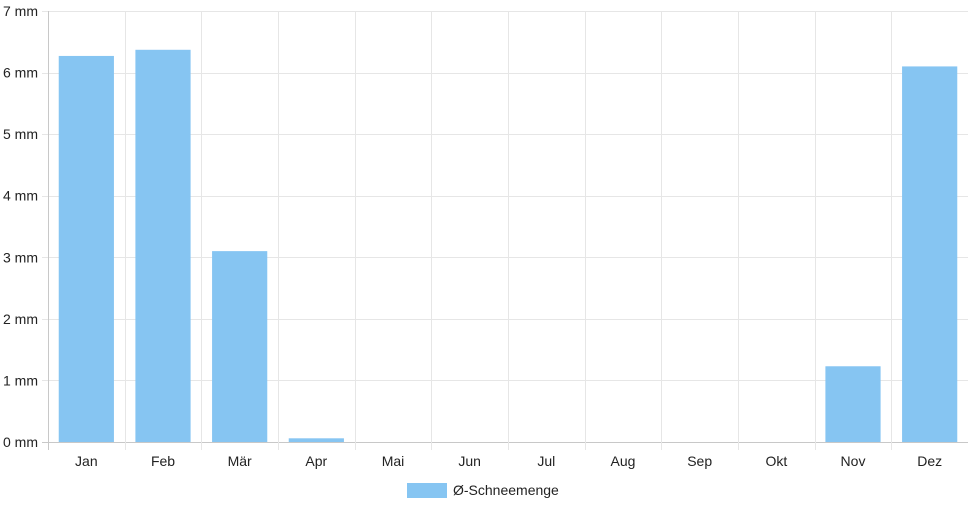  What do you see at coordinates (853, 404) in the screenshot?
I see `bar-nov` at bounding box center [853, 404].